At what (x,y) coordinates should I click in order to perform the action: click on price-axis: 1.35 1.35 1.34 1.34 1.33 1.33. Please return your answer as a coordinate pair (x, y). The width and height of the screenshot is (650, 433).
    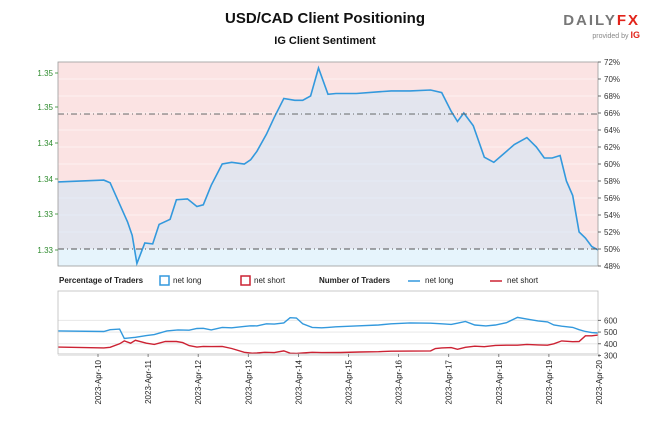
    Looking at the image, I should click on (47, 162).